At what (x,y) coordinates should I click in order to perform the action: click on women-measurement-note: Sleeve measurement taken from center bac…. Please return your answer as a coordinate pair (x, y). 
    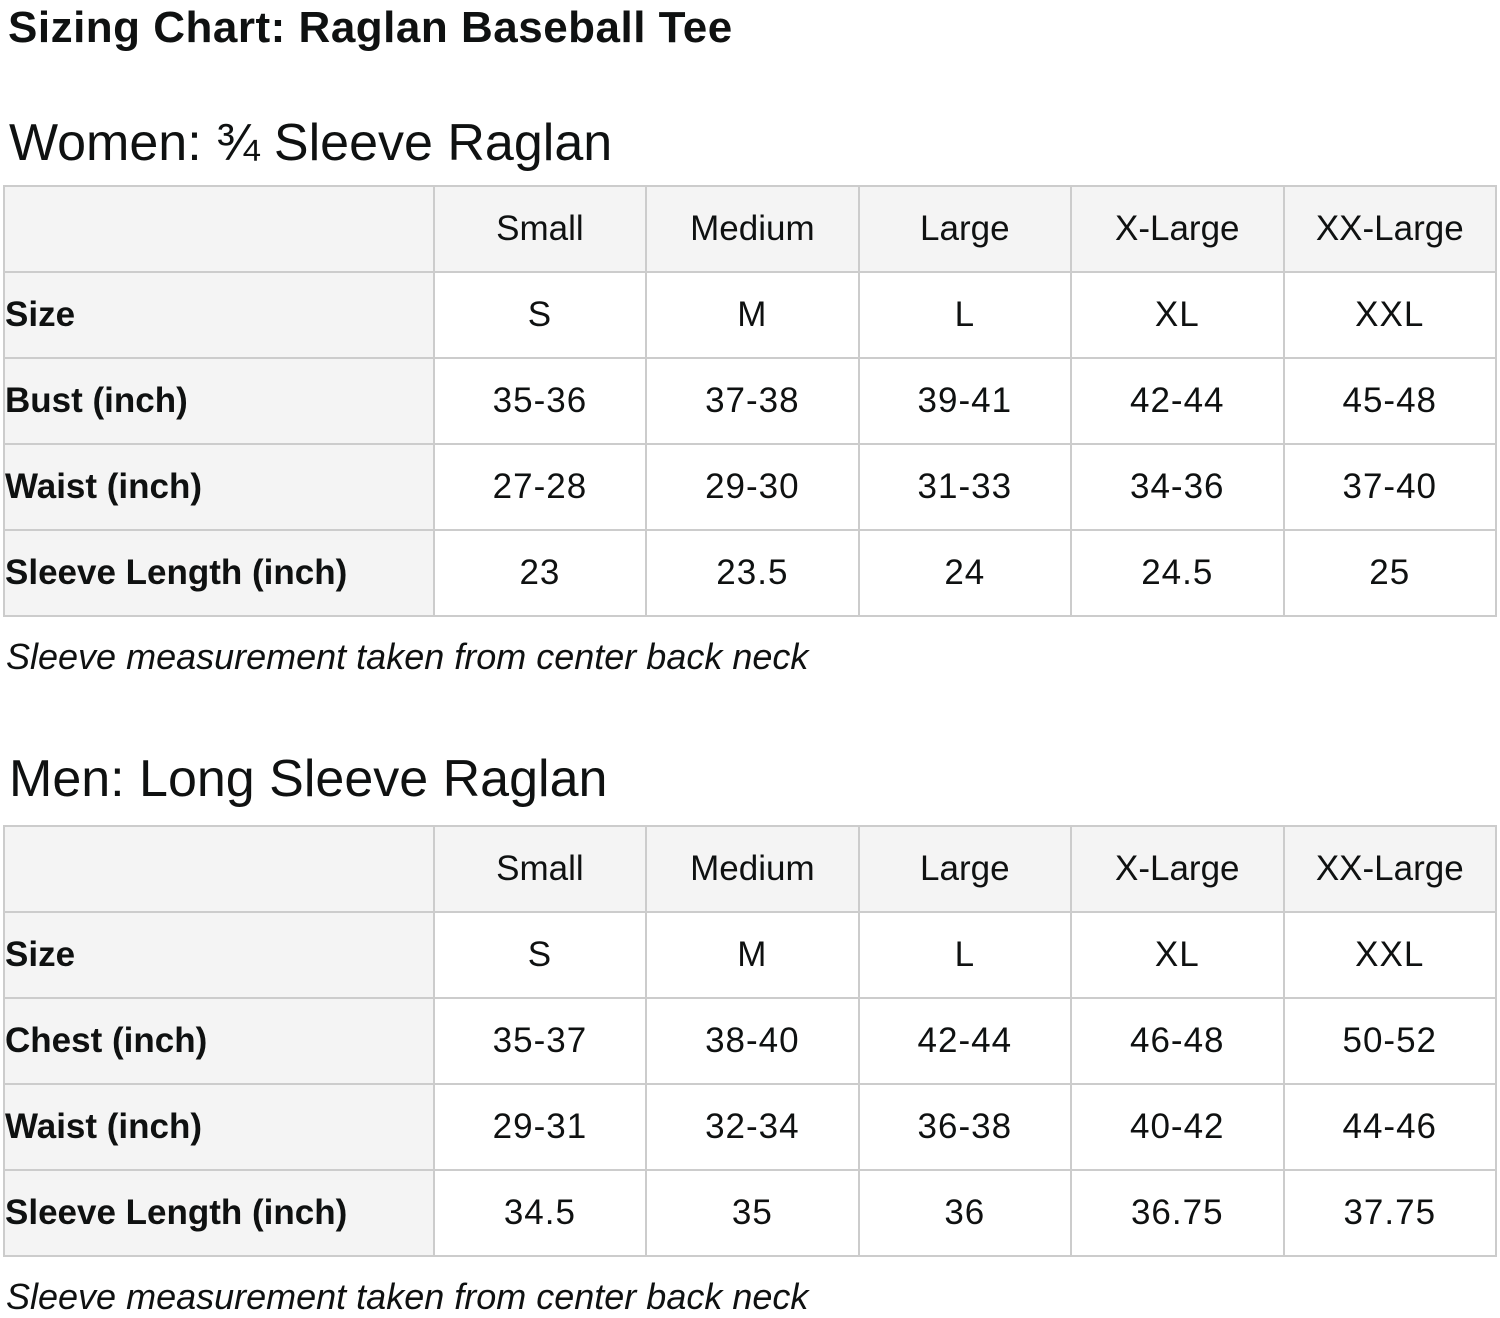
    Looking at the image, I should click on (407, 657).